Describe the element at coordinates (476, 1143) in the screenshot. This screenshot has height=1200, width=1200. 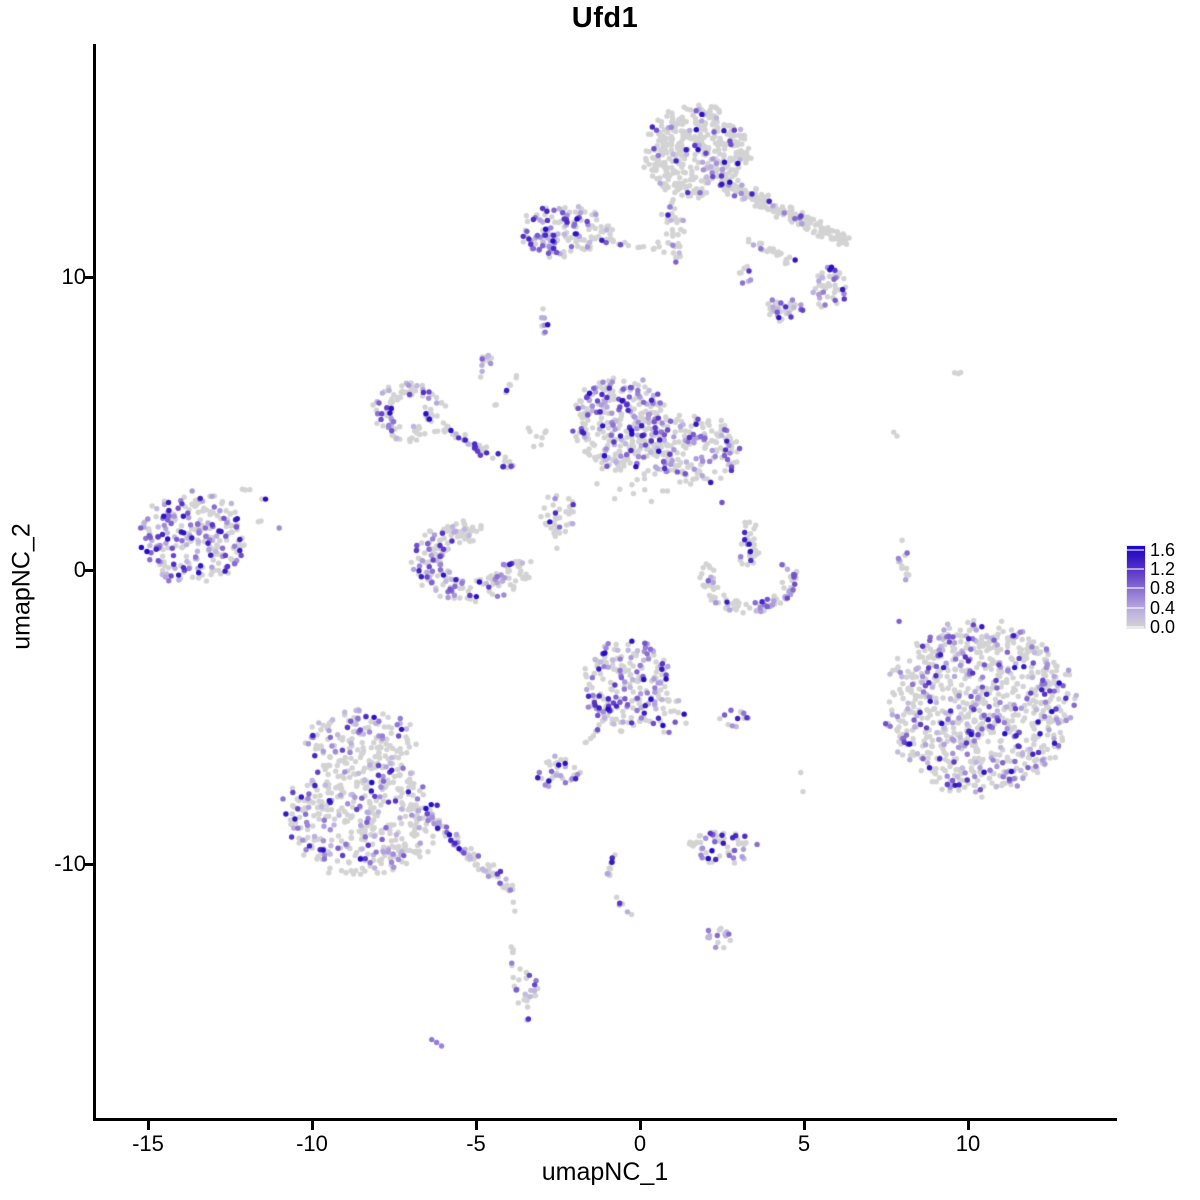
I see `x-tick-label: -5` at that location.